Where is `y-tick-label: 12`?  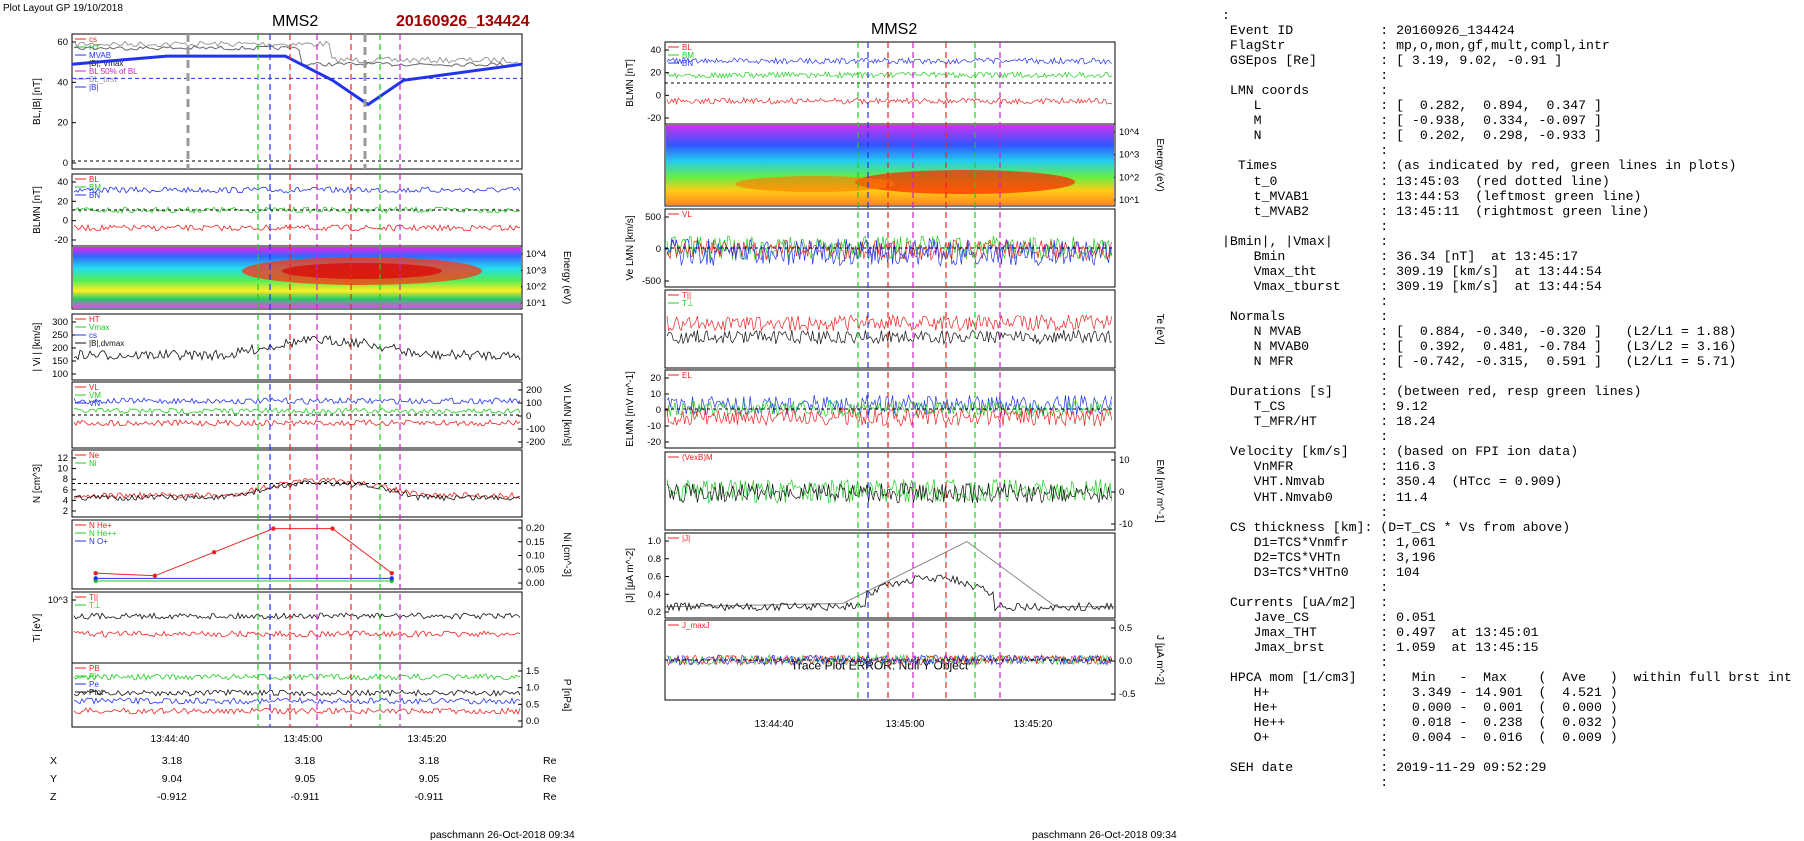
y-tick-label: 12 is located at coordinates (62, 458).